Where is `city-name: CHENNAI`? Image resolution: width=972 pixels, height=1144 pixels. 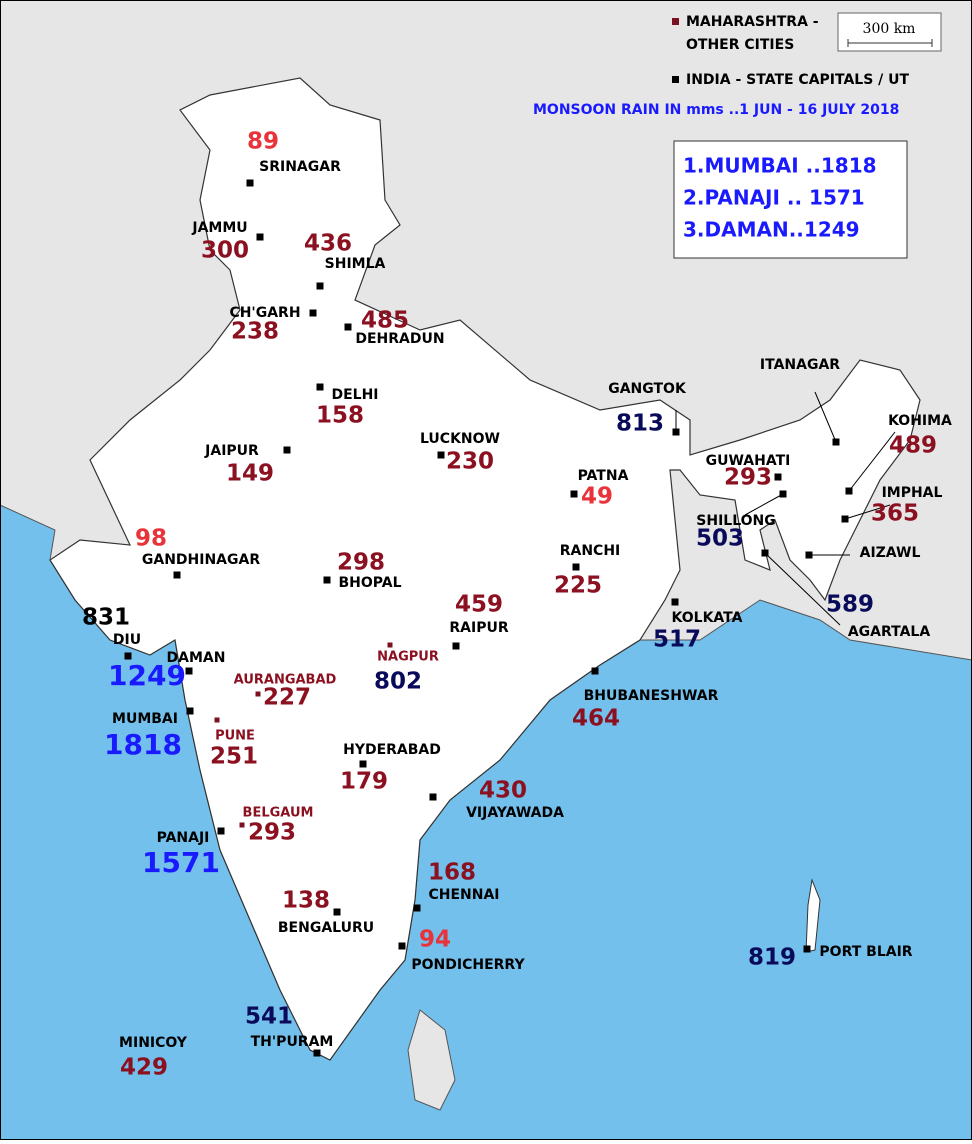 city-name: CHENNAI is located at coordinates (463, 895).